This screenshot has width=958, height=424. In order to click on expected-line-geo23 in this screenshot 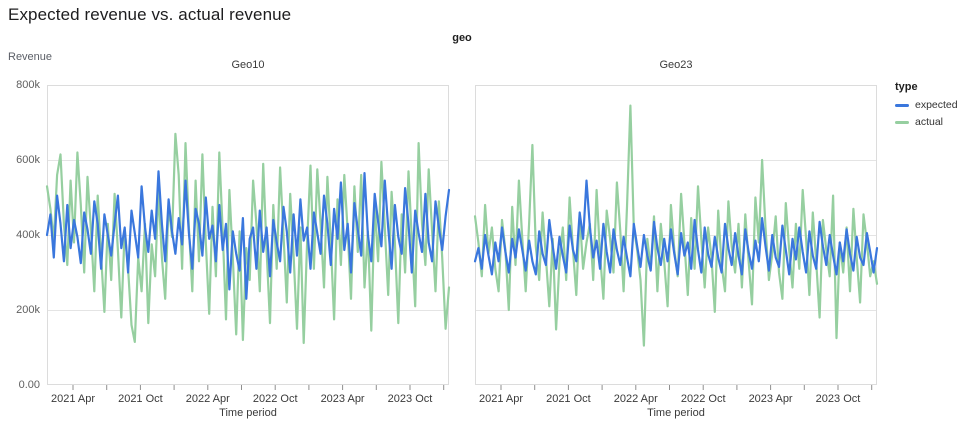, I will do `click(676, 228)`.